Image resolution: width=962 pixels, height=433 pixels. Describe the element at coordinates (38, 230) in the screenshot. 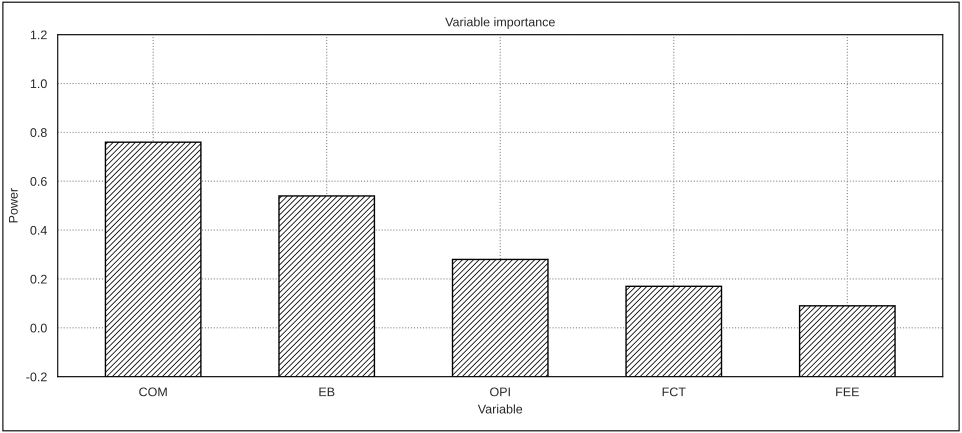

I see `y-tick-label: 0.4` at that location.